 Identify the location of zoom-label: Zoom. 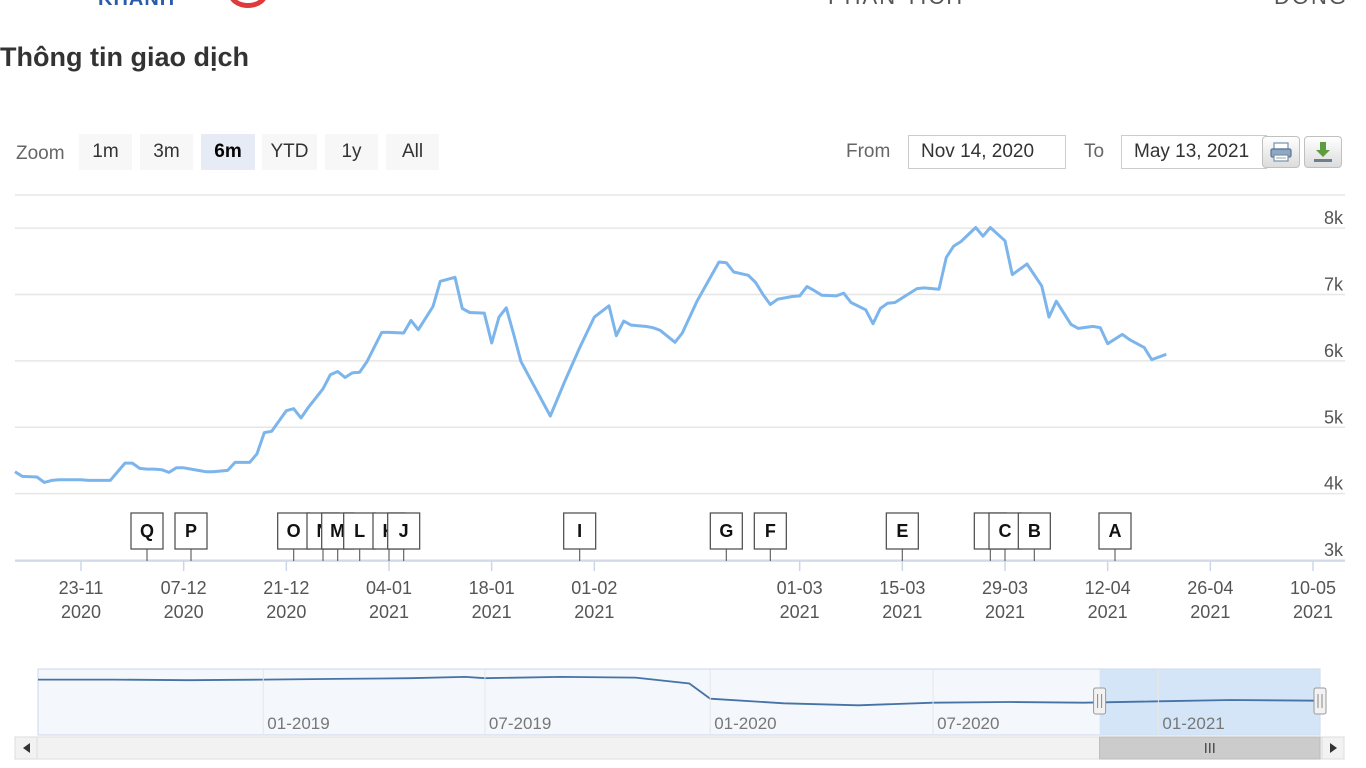
(40, 153).